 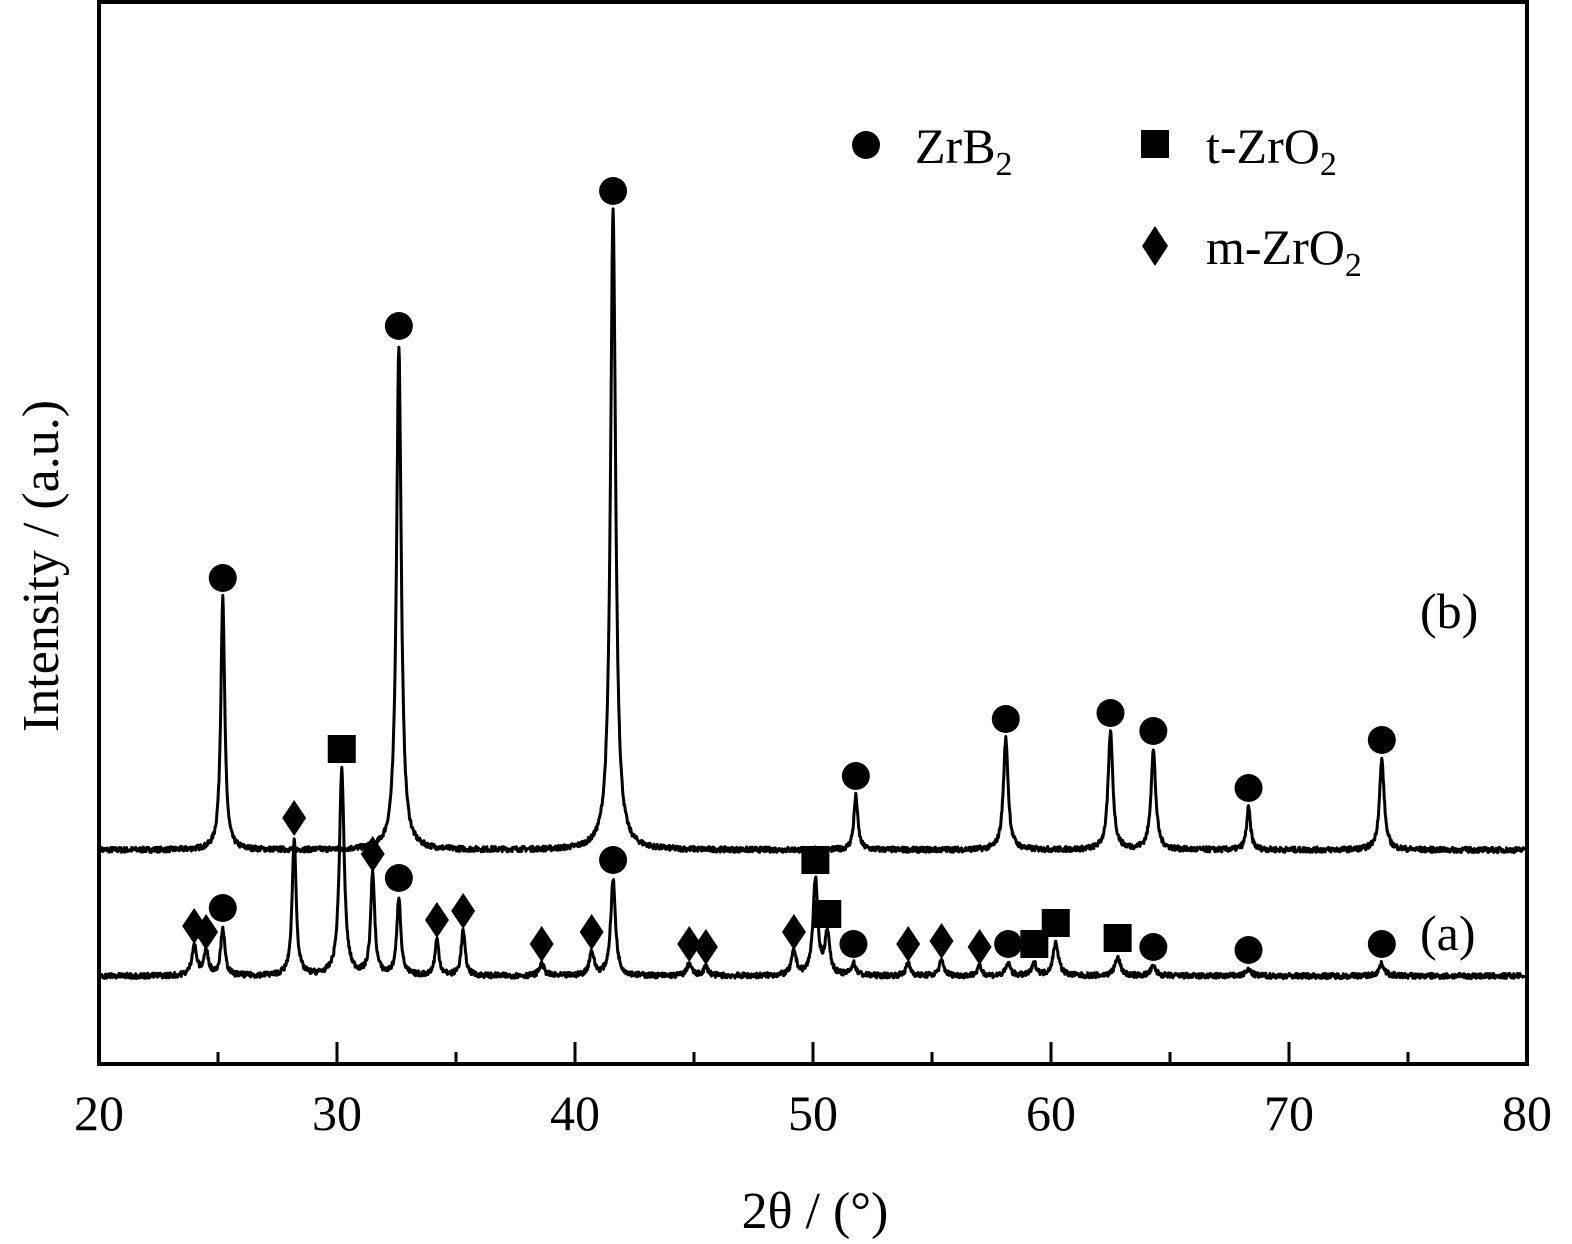 What do you see at coordinates (1527, 1113) in the screenshot?
I see `x-tick-label: 80` at bounding box center [1527, 1113].